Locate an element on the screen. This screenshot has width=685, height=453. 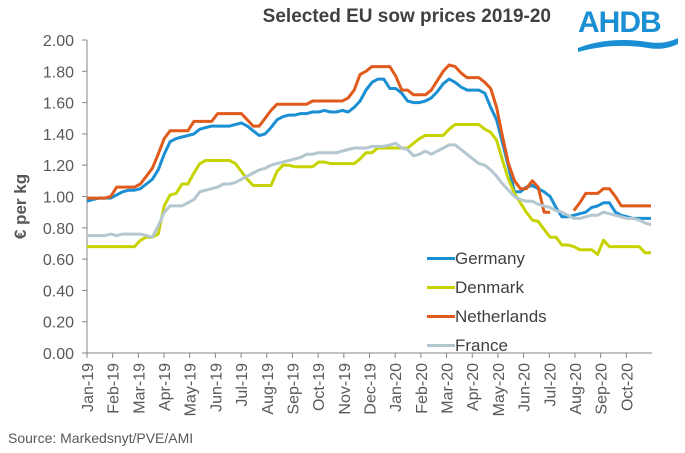
x-tick-label: Mar-20 is located at coordinates (448, 388).